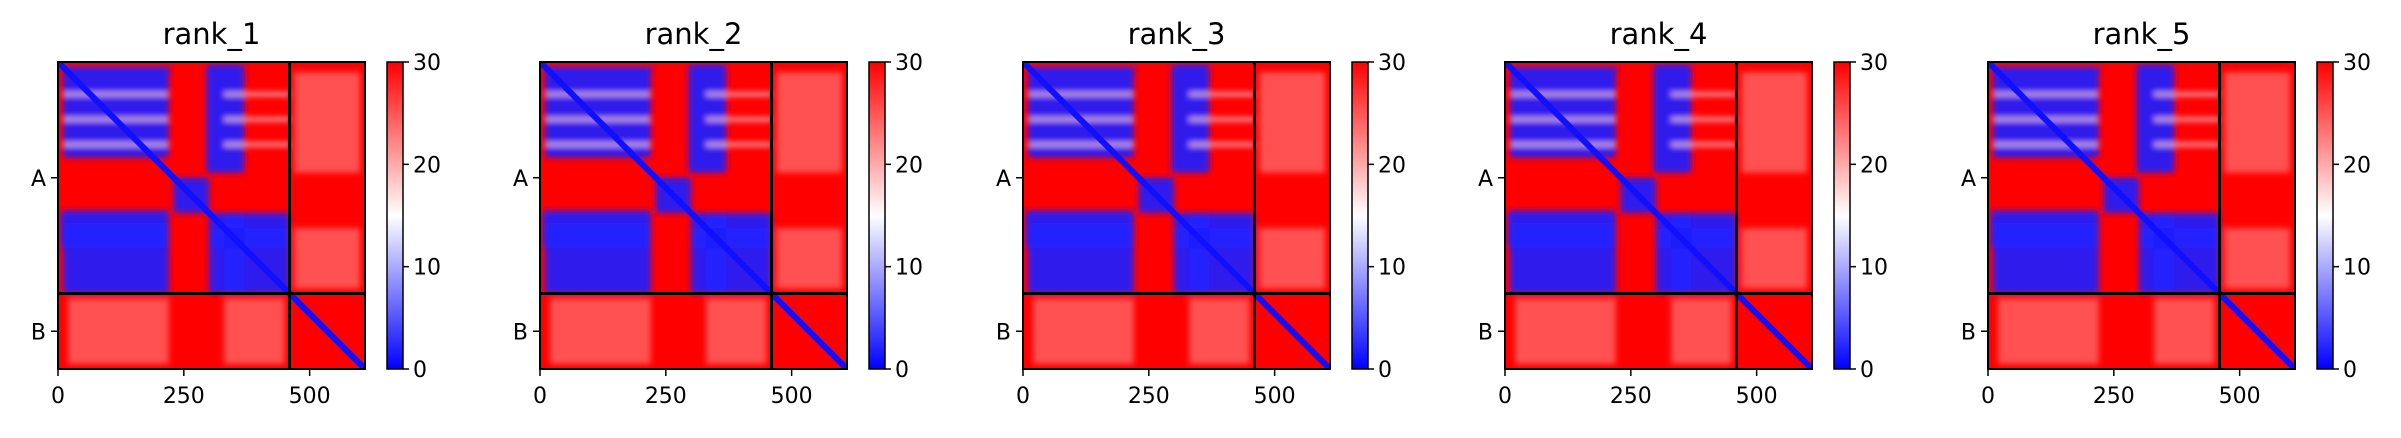 The height and width of the screenshot is (438, 2401). What do you see at coordinates (1177, 34) in the screenshot?
I see `panel-title: rank_3` at bounding box center [1177, 34].